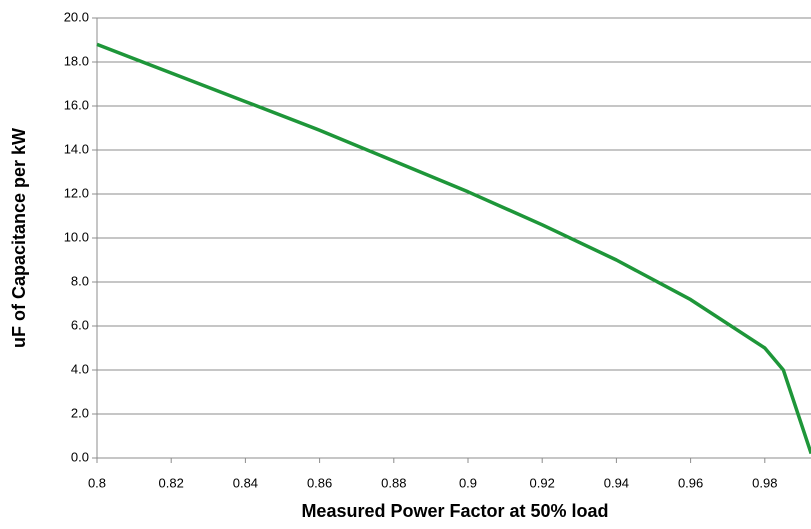  Describe the element at coordinates (319, 482) in the screenshot. I see `x-tick-label: 0.86` at that location.